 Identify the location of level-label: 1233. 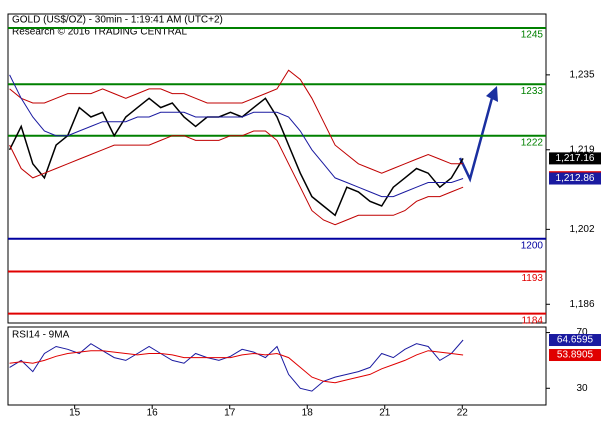
(532, 91).